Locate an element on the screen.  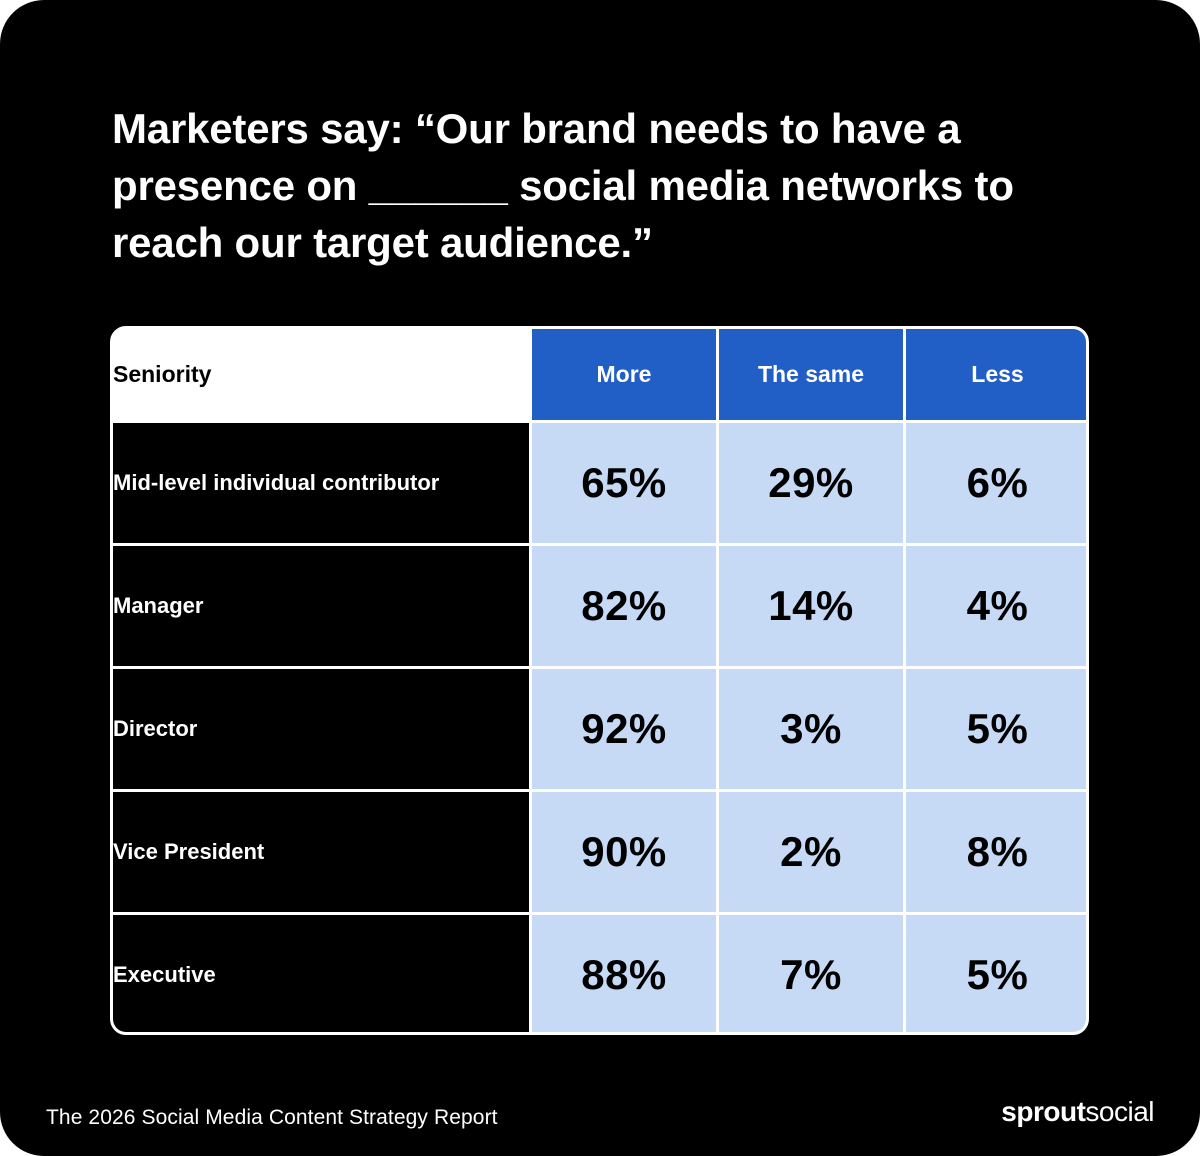
row-header-label: Seniority is located at coordinates (322, 376).